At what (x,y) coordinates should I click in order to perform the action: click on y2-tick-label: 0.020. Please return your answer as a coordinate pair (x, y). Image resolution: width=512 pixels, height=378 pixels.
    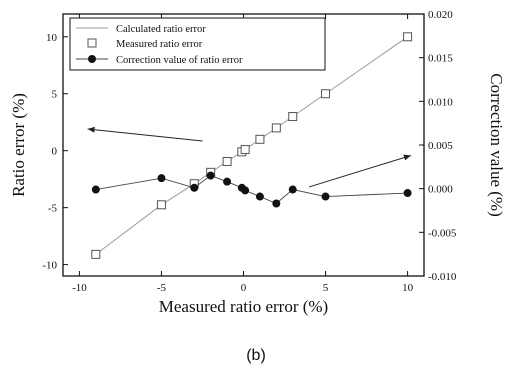
    Looking at the image, I should click on (440, 15).